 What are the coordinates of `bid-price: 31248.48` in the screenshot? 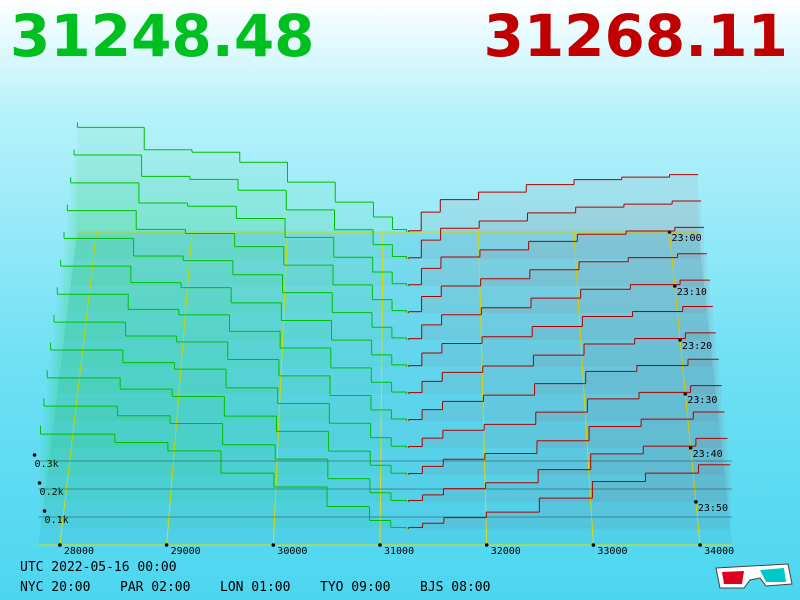 It's located at (162, 36).